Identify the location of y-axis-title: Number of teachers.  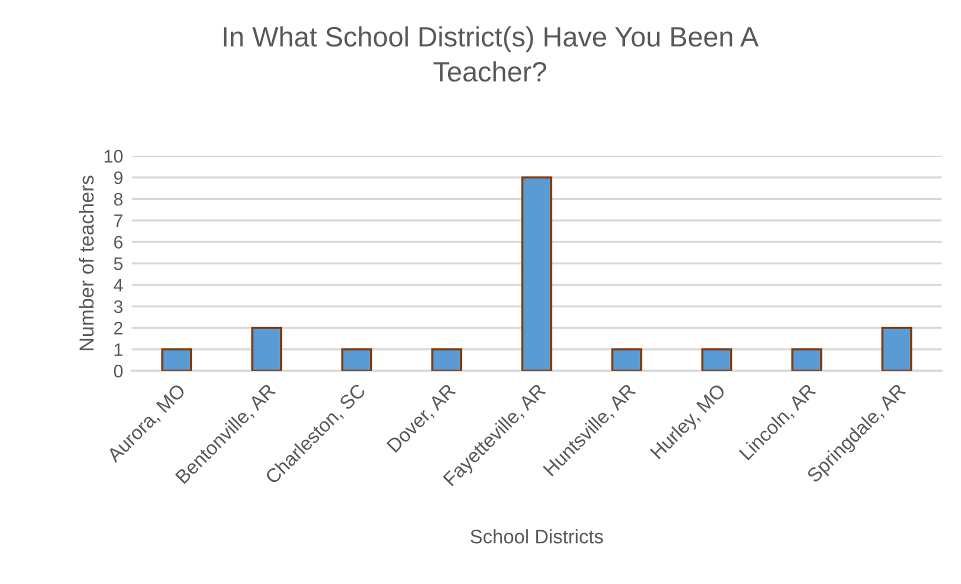
(86, 263).